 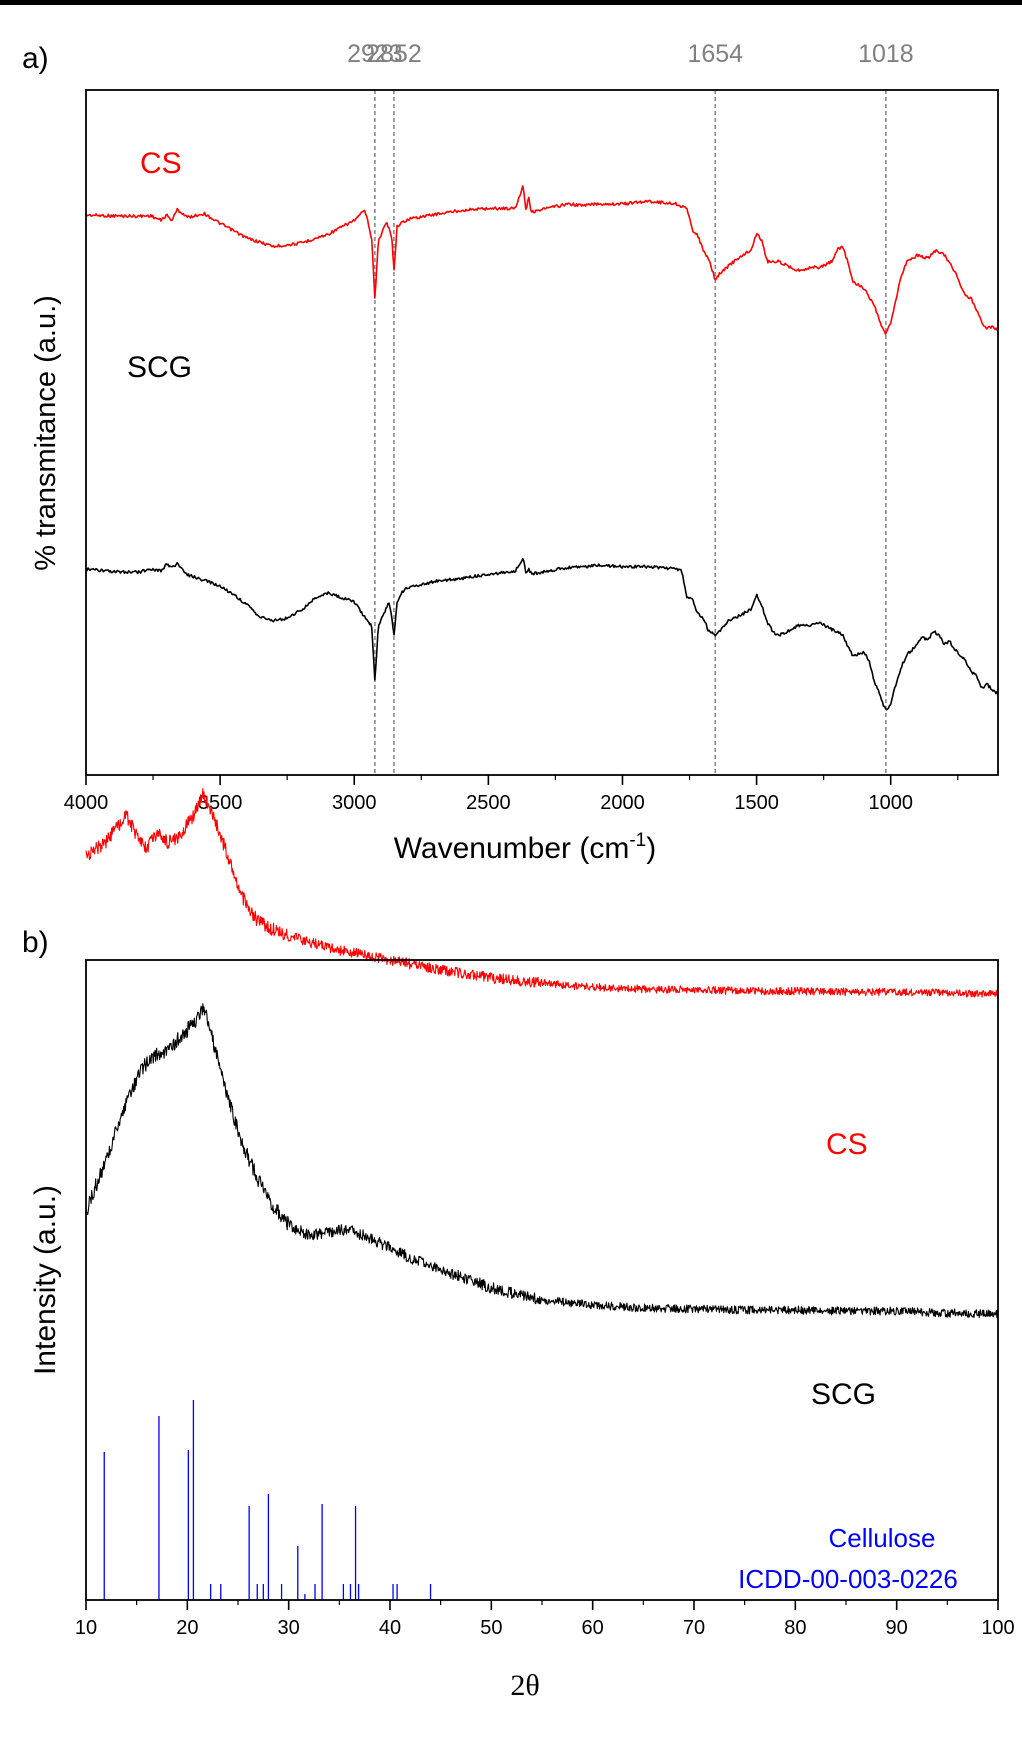 What do you see at coordinates (488, 803) in the screenshot?
I see `x-tick-label-2500: 2500` at bounding box center [488, 803].